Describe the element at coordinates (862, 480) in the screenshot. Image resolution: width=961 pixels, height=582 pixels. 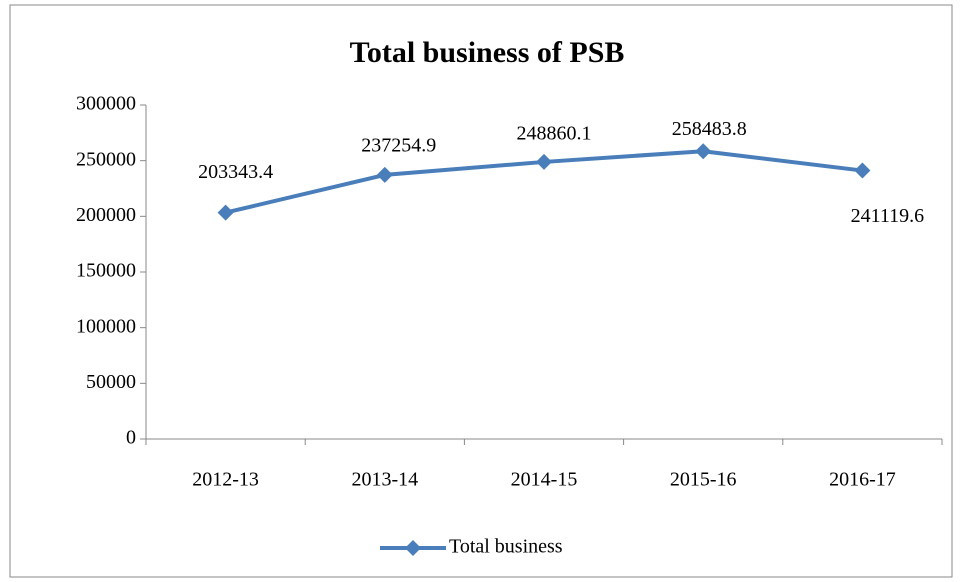
I see `x-tick-label: 2016-17` at that location.